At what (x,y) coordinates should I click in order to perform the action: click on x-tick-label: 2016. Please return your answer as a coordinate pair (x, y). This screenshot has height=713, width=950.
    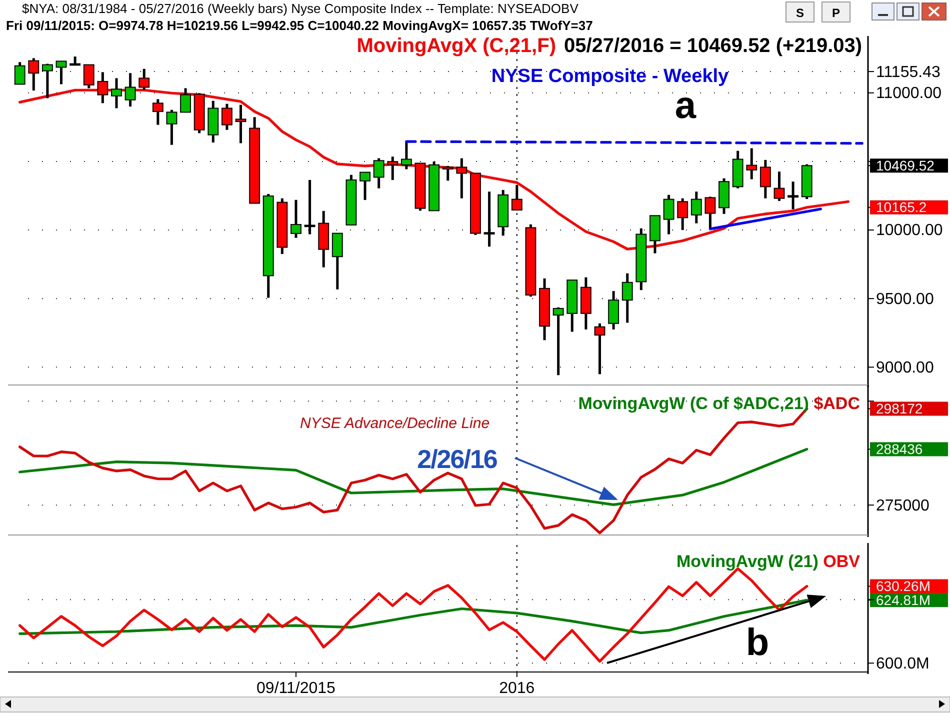
    Looking at the image, I should click on (517, 688).